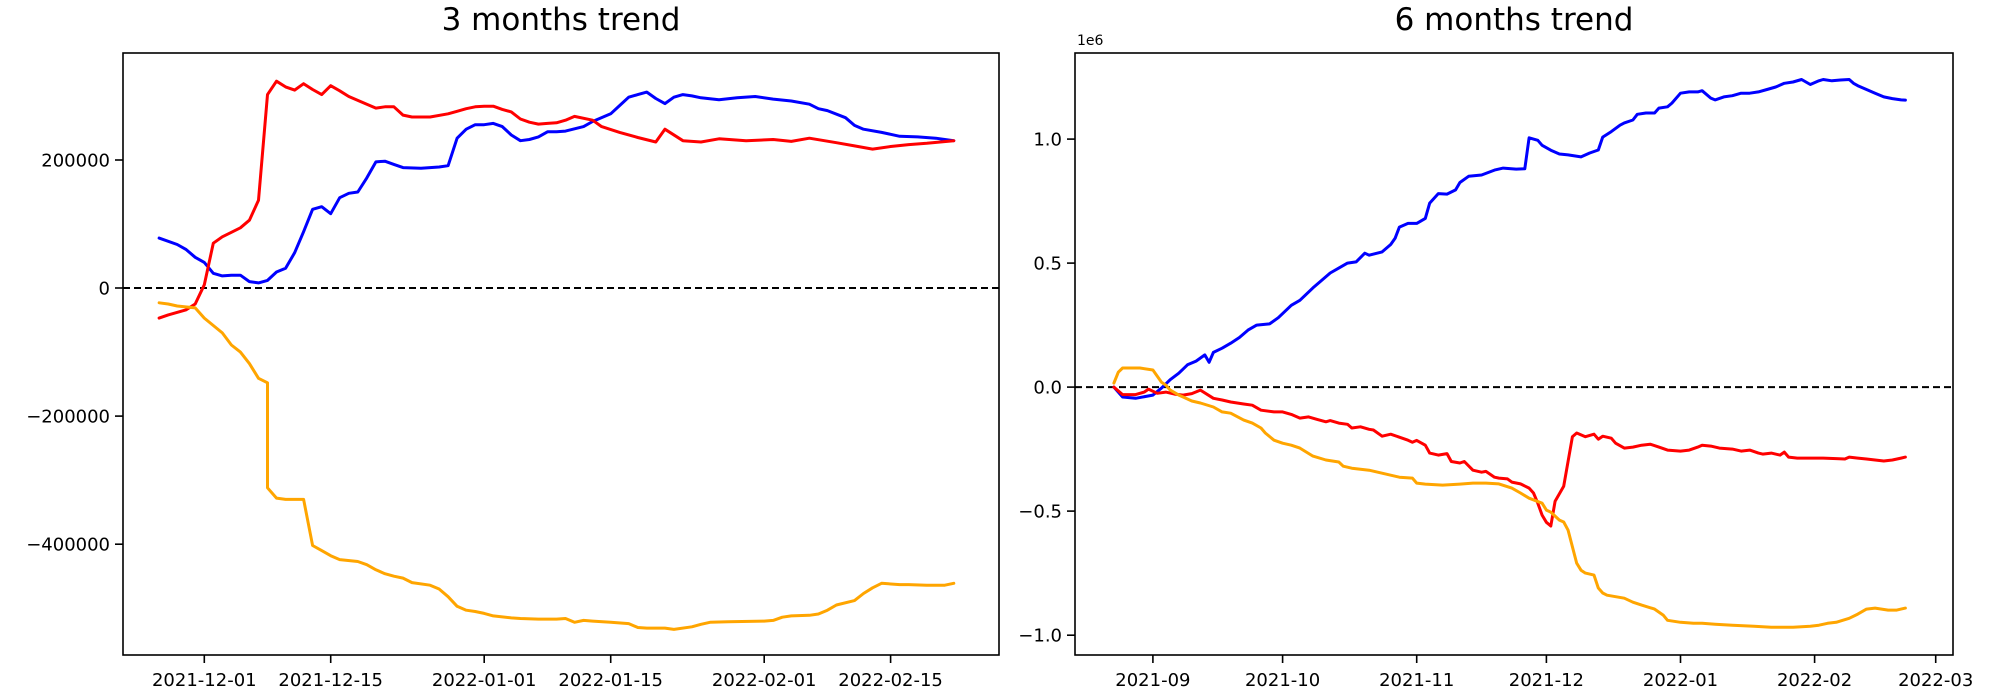  Describe the element at coordinates (104, 289) in the screenshot. I see `y-tick-label: 0` at that location.